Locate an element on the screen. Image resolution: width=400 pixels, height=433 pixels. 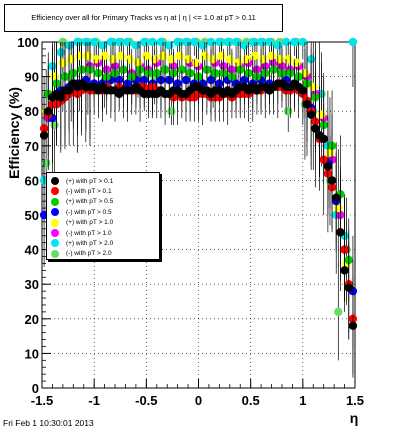
x-tick-label: 0.5 is located at coordinates (251, 400).